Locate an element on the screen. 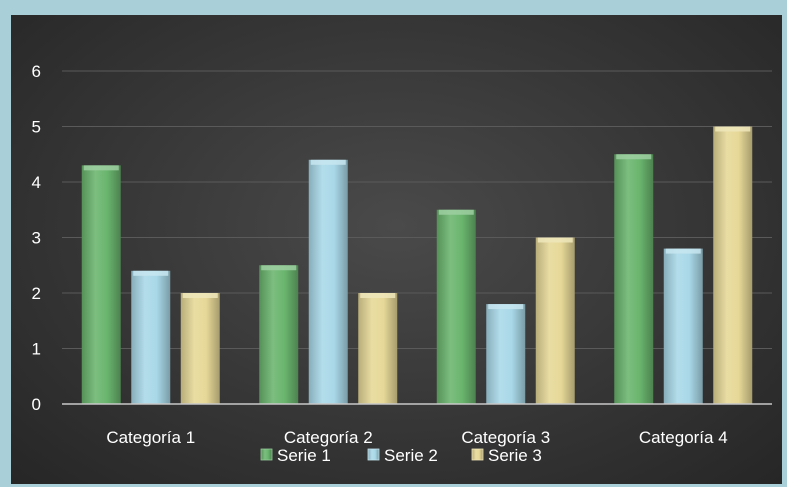  y-tick-label: 2 is located at coordinates (36, 293).